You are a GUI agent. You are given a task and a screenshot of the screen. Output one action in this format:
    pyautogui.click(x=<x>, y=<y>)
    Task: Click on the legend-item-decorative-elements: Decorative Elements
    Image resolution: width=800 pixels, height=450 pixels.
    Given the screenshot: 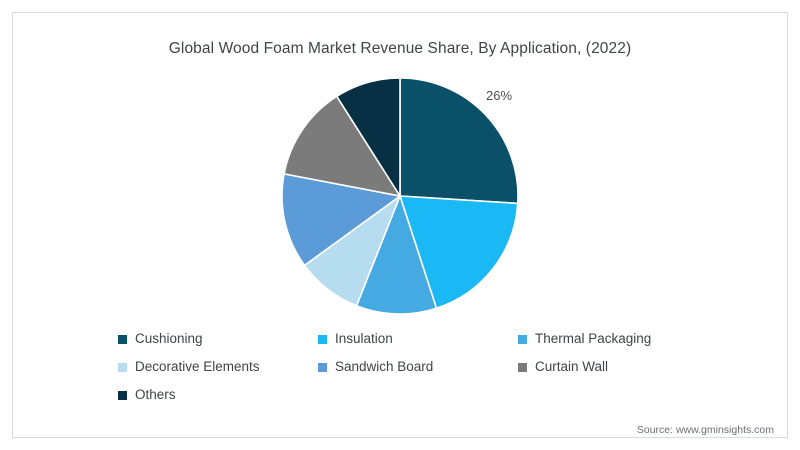 What is the action you would take?
    pyautogui.click(x=218, y=367)
    